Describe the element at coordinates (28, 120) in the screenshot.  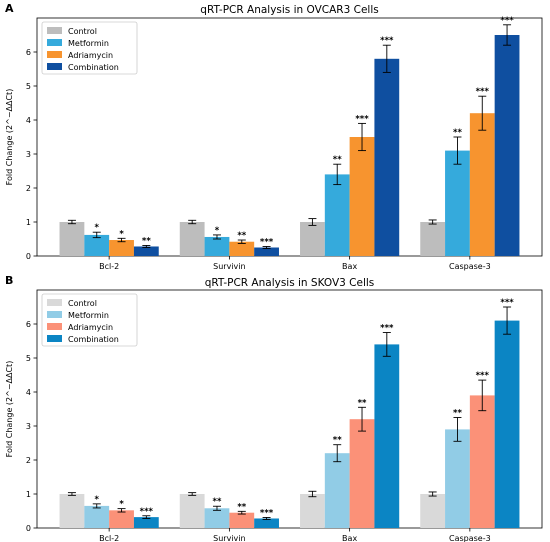
I see `y-tick-label: 4` at that location.